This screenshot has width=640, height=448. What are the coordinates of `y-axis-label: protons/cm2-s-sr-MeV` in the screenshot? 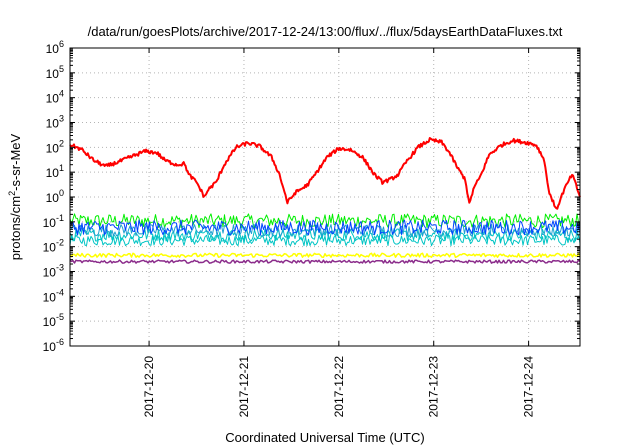 It's located at (15, 196).